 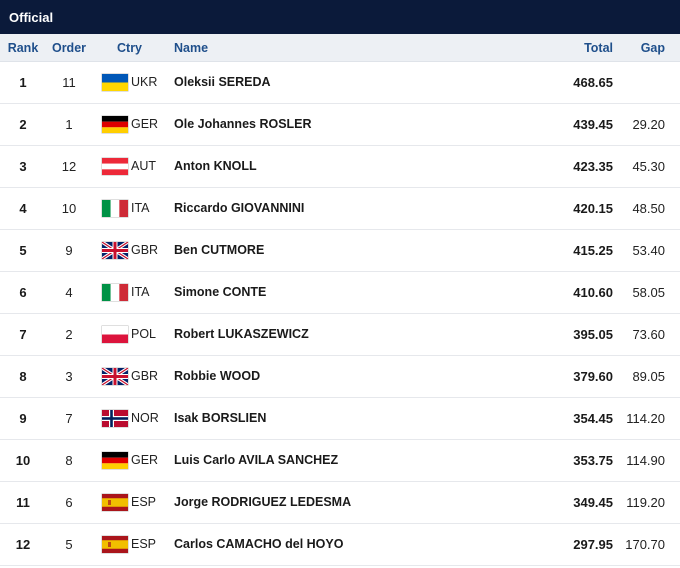 What do you see at coordinates (23, 292) in the screenshot?
I see `rank-cell: 6` at bounding box center [23, 292].